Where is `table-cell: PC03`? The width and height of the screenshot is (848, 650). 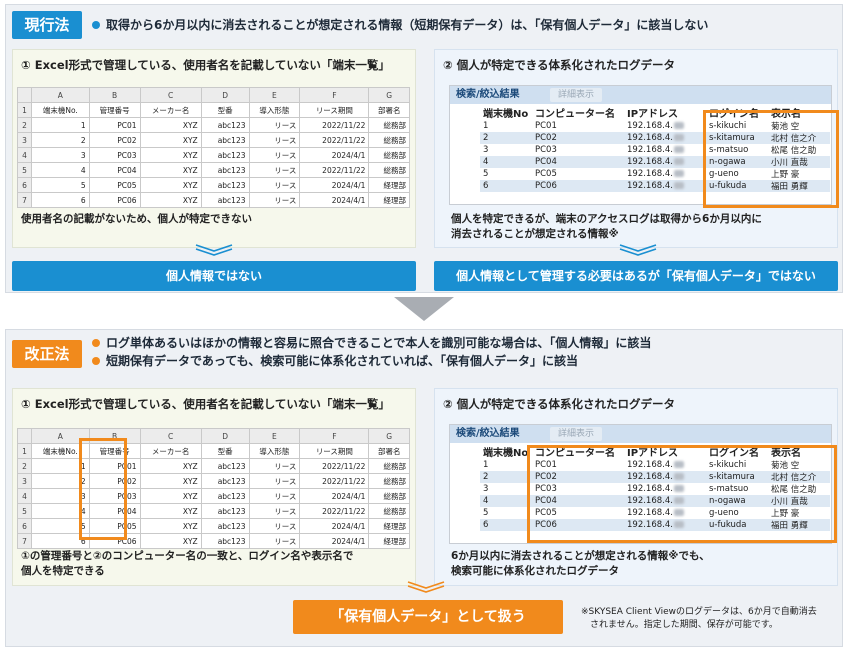 table-cell: PC03 is located at coordinates (546, 489).